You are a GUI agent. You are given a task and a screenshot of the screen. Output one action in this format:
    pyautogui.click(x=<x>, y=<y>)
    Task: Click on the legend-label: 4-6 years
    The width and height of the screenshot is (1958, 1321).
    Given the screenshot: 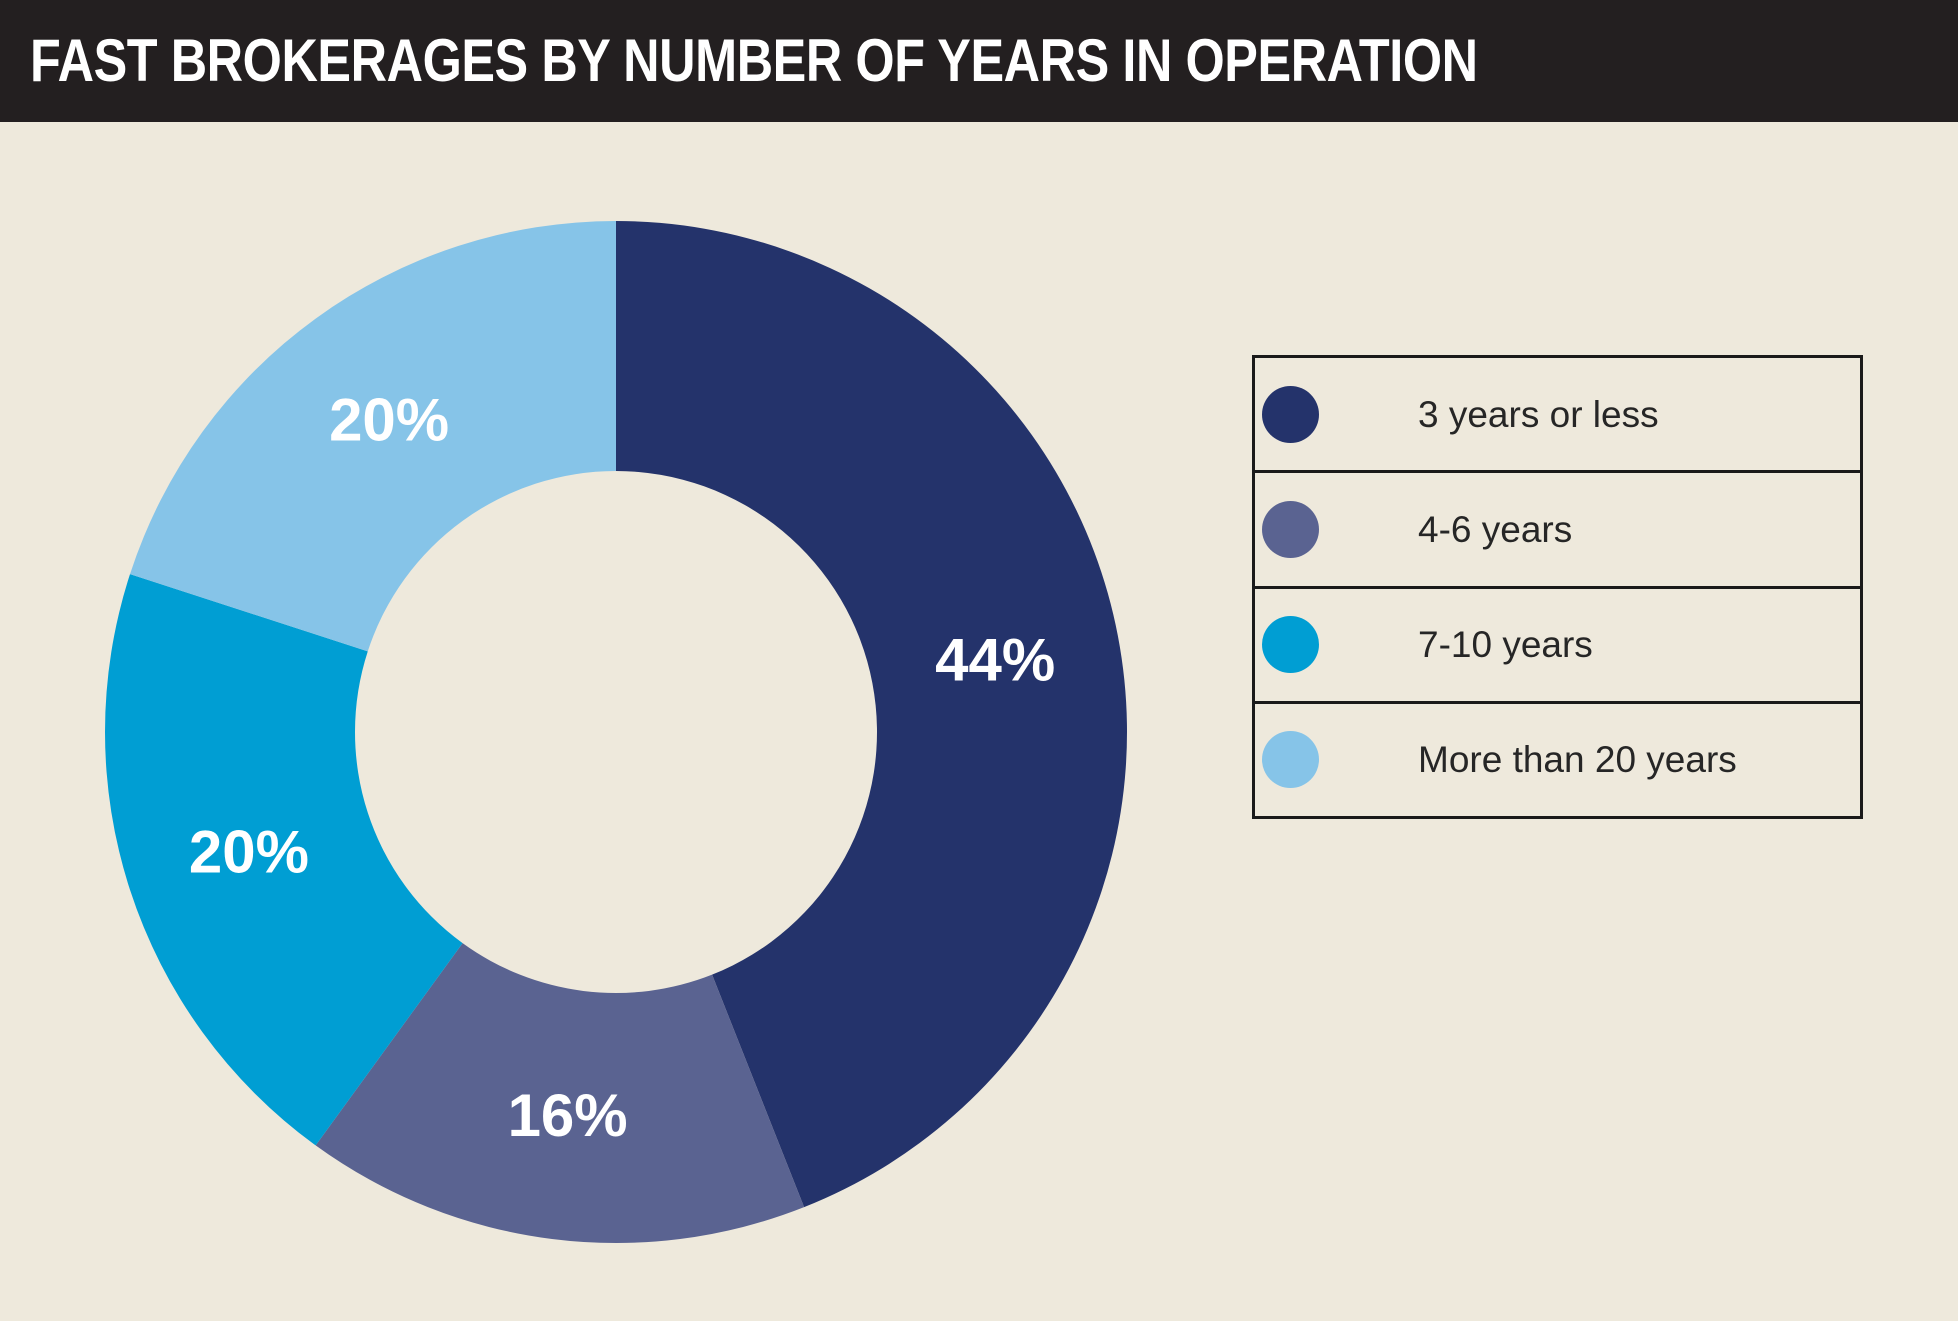 What is the action you would take?
    pyautogui.click(x=1495, y=529)
    